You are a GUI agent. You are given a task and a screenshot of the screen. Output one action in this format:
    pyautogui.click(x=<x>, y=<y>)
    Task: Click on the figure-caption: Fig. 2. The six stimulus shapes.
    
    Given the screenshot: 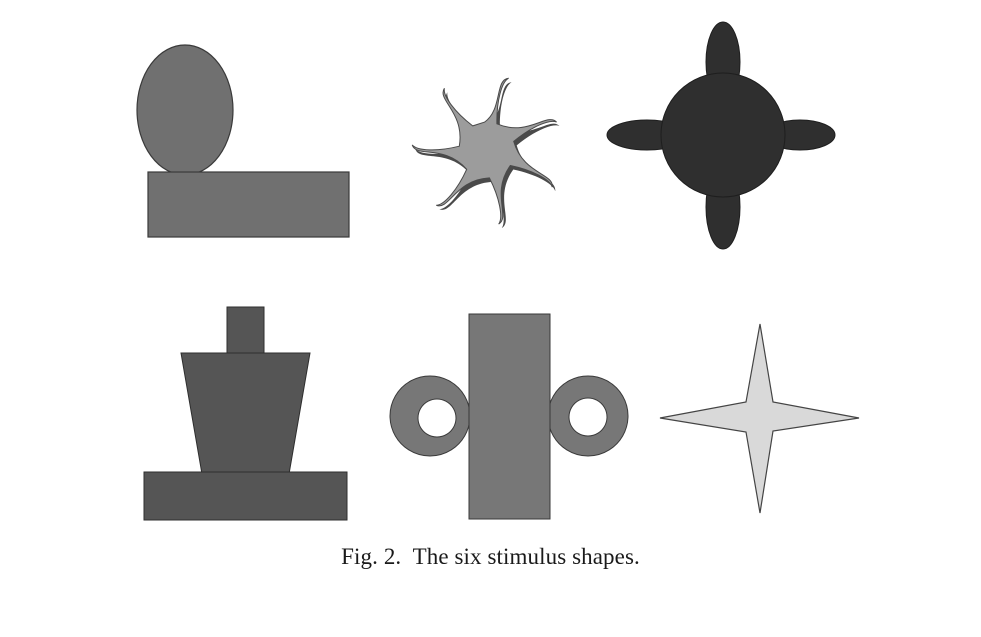 What is the action you would take?
    pyautogui.click(x=490, y=557)
    